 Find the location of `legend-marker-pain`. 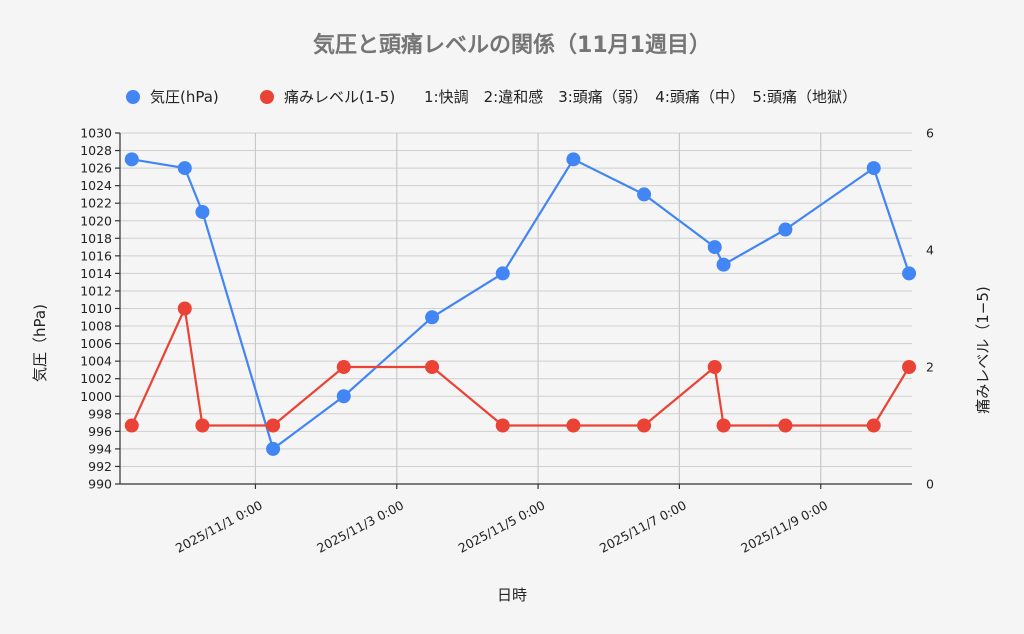

legend-marker-pain is located at coordinates (267, 97).